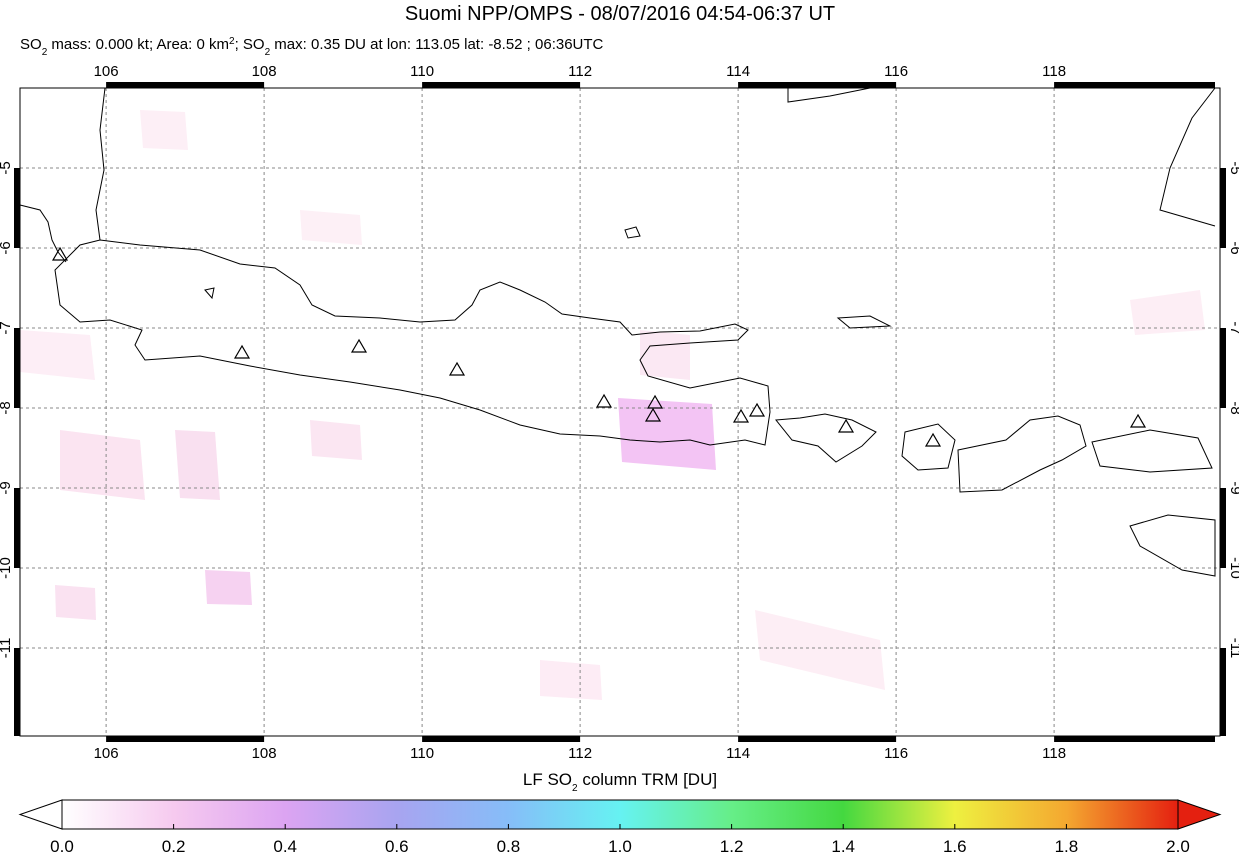 The image size is (1239, 860). Describe the element at coordinates (250, 44) in the screenshot. I see `text-run: ; SO` at that location.